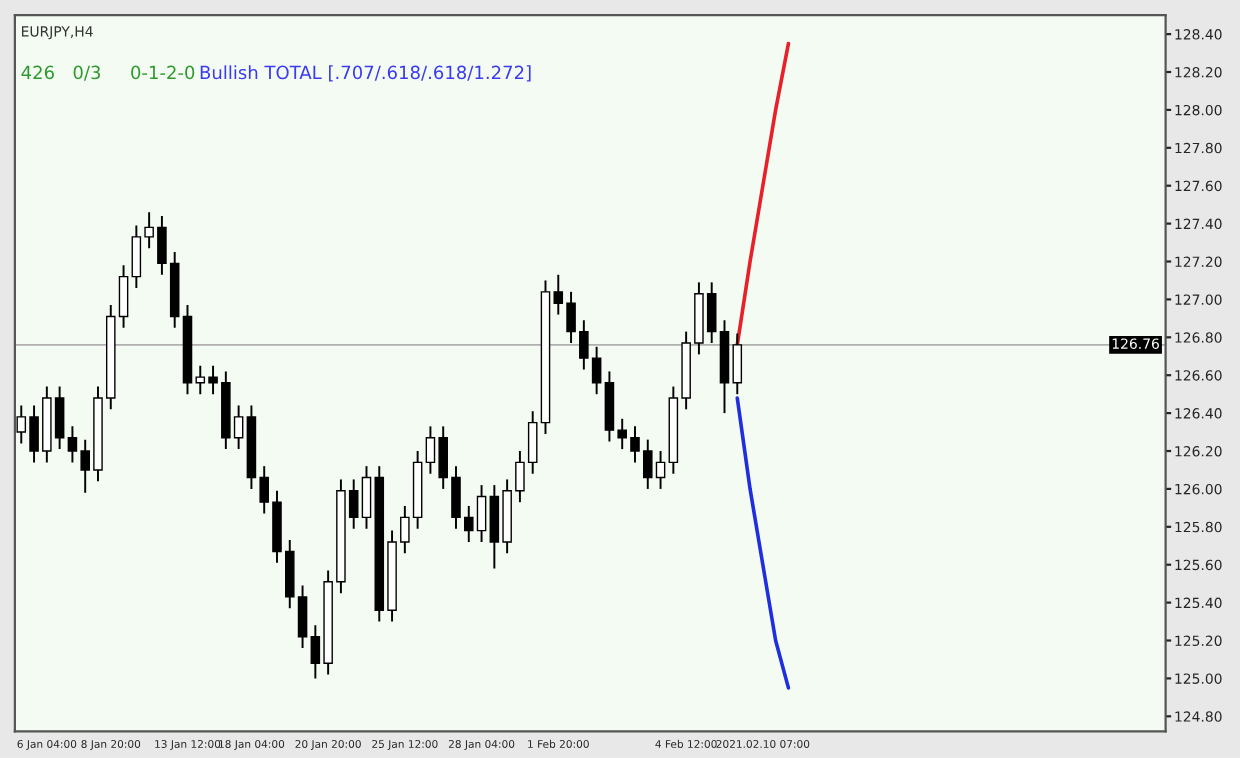 Image resolution: width=1240 pixels, height=758 pixels. What do you see at coordinates (163, 72) in the screenshot?
I see `annotation: 0-1-2-0` at bounding box center [163, 72].